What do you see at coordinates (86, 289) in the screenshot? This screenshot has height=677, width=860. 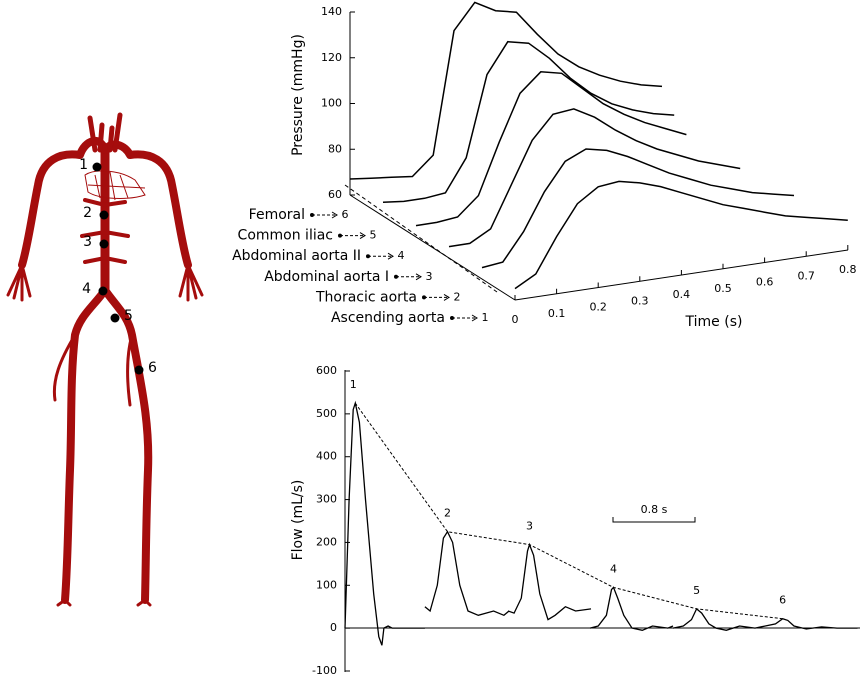 I see `site-number: 4` at bounding box center [86, 289].